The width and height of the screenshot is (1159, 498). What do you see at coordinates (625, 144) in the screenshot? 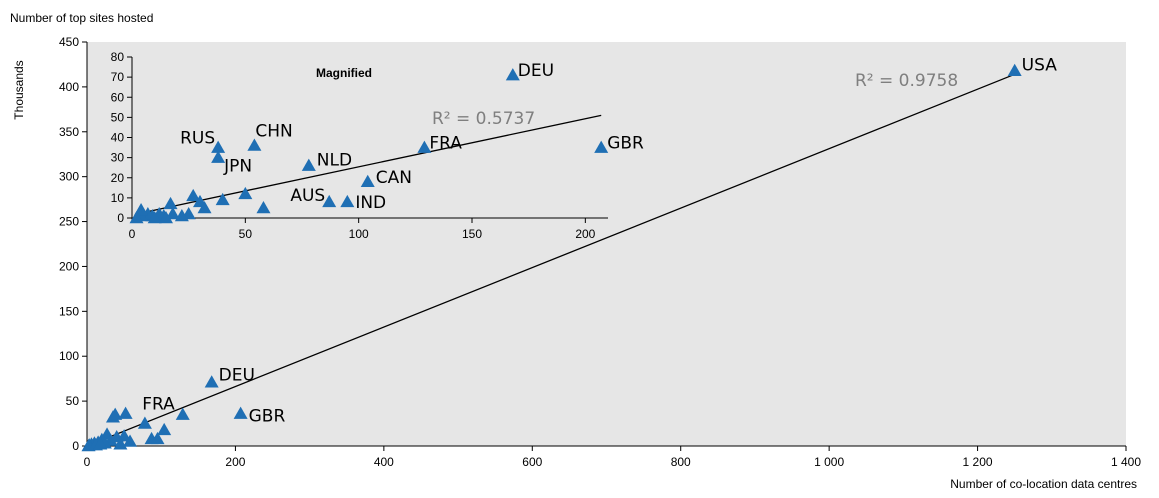
I see `inset-point-label: GBR` at bounding box center [625, 144].